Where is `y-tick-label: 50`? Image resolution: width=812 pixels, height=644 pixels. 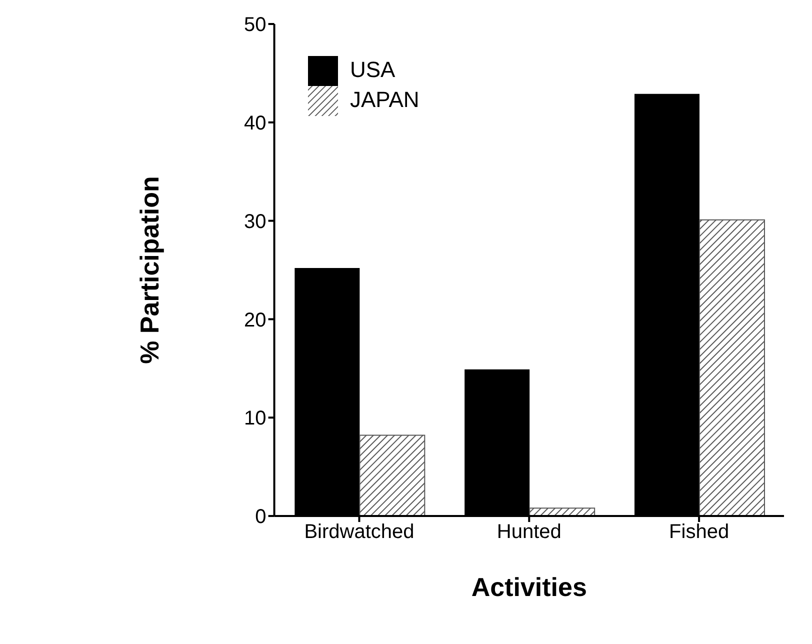 y-tick-label: 50 is located at coordinates (255, 25).